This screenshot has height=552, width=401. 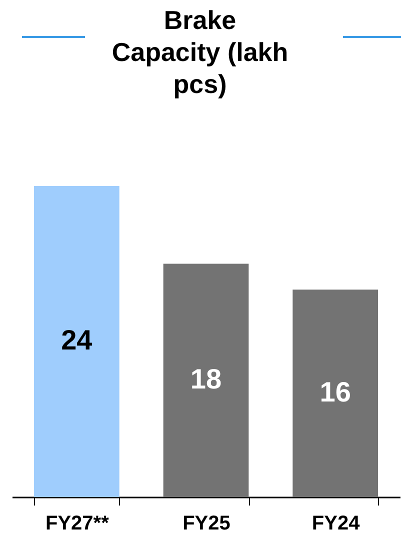 I want to click on data-label: 24, so click(x=77, y=340).